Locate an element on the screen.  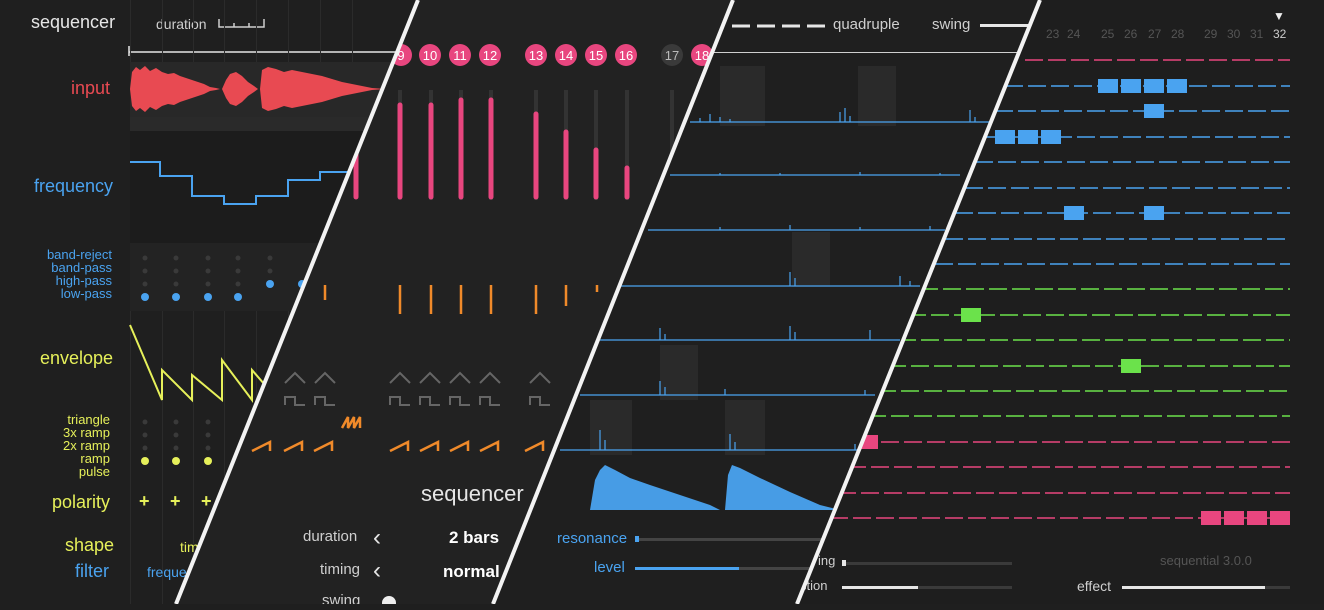
resonance-label: resonance is located at coordinates (592, 538).